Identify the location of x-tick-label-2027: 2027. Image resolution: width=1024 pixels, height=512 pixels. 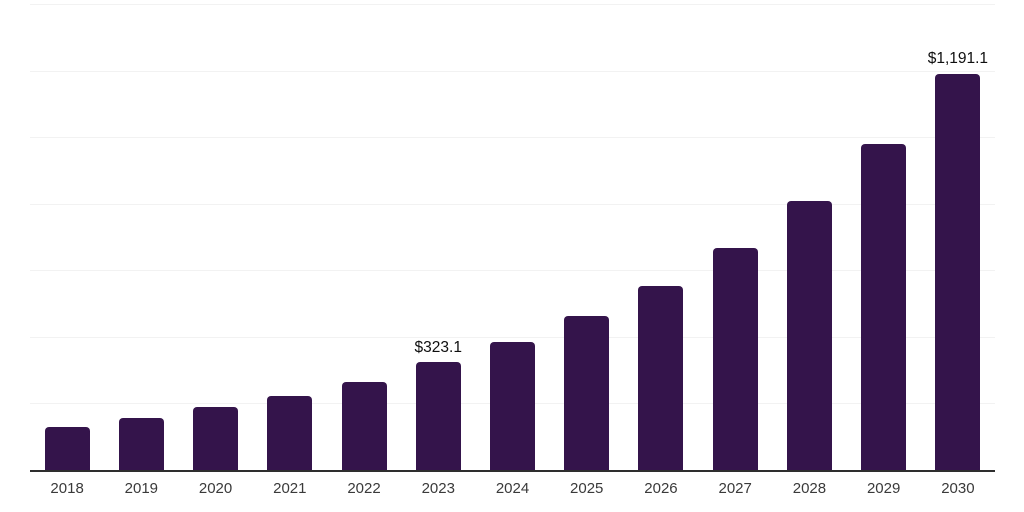
(735, 488).